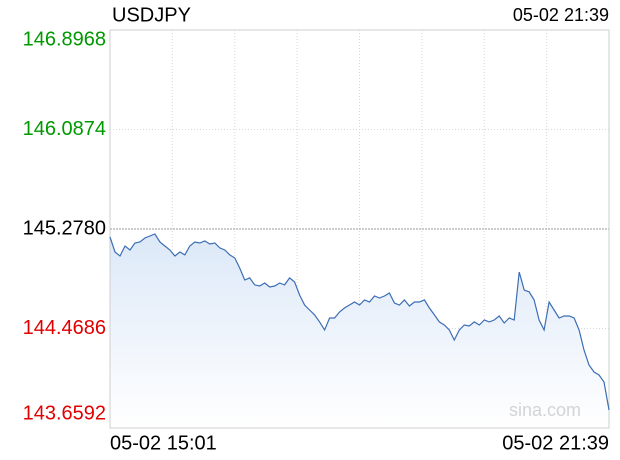  Describe the element at coordinates (561, 15) in the screenshot. I see `timestamp: 05-02 21:39` at that location.